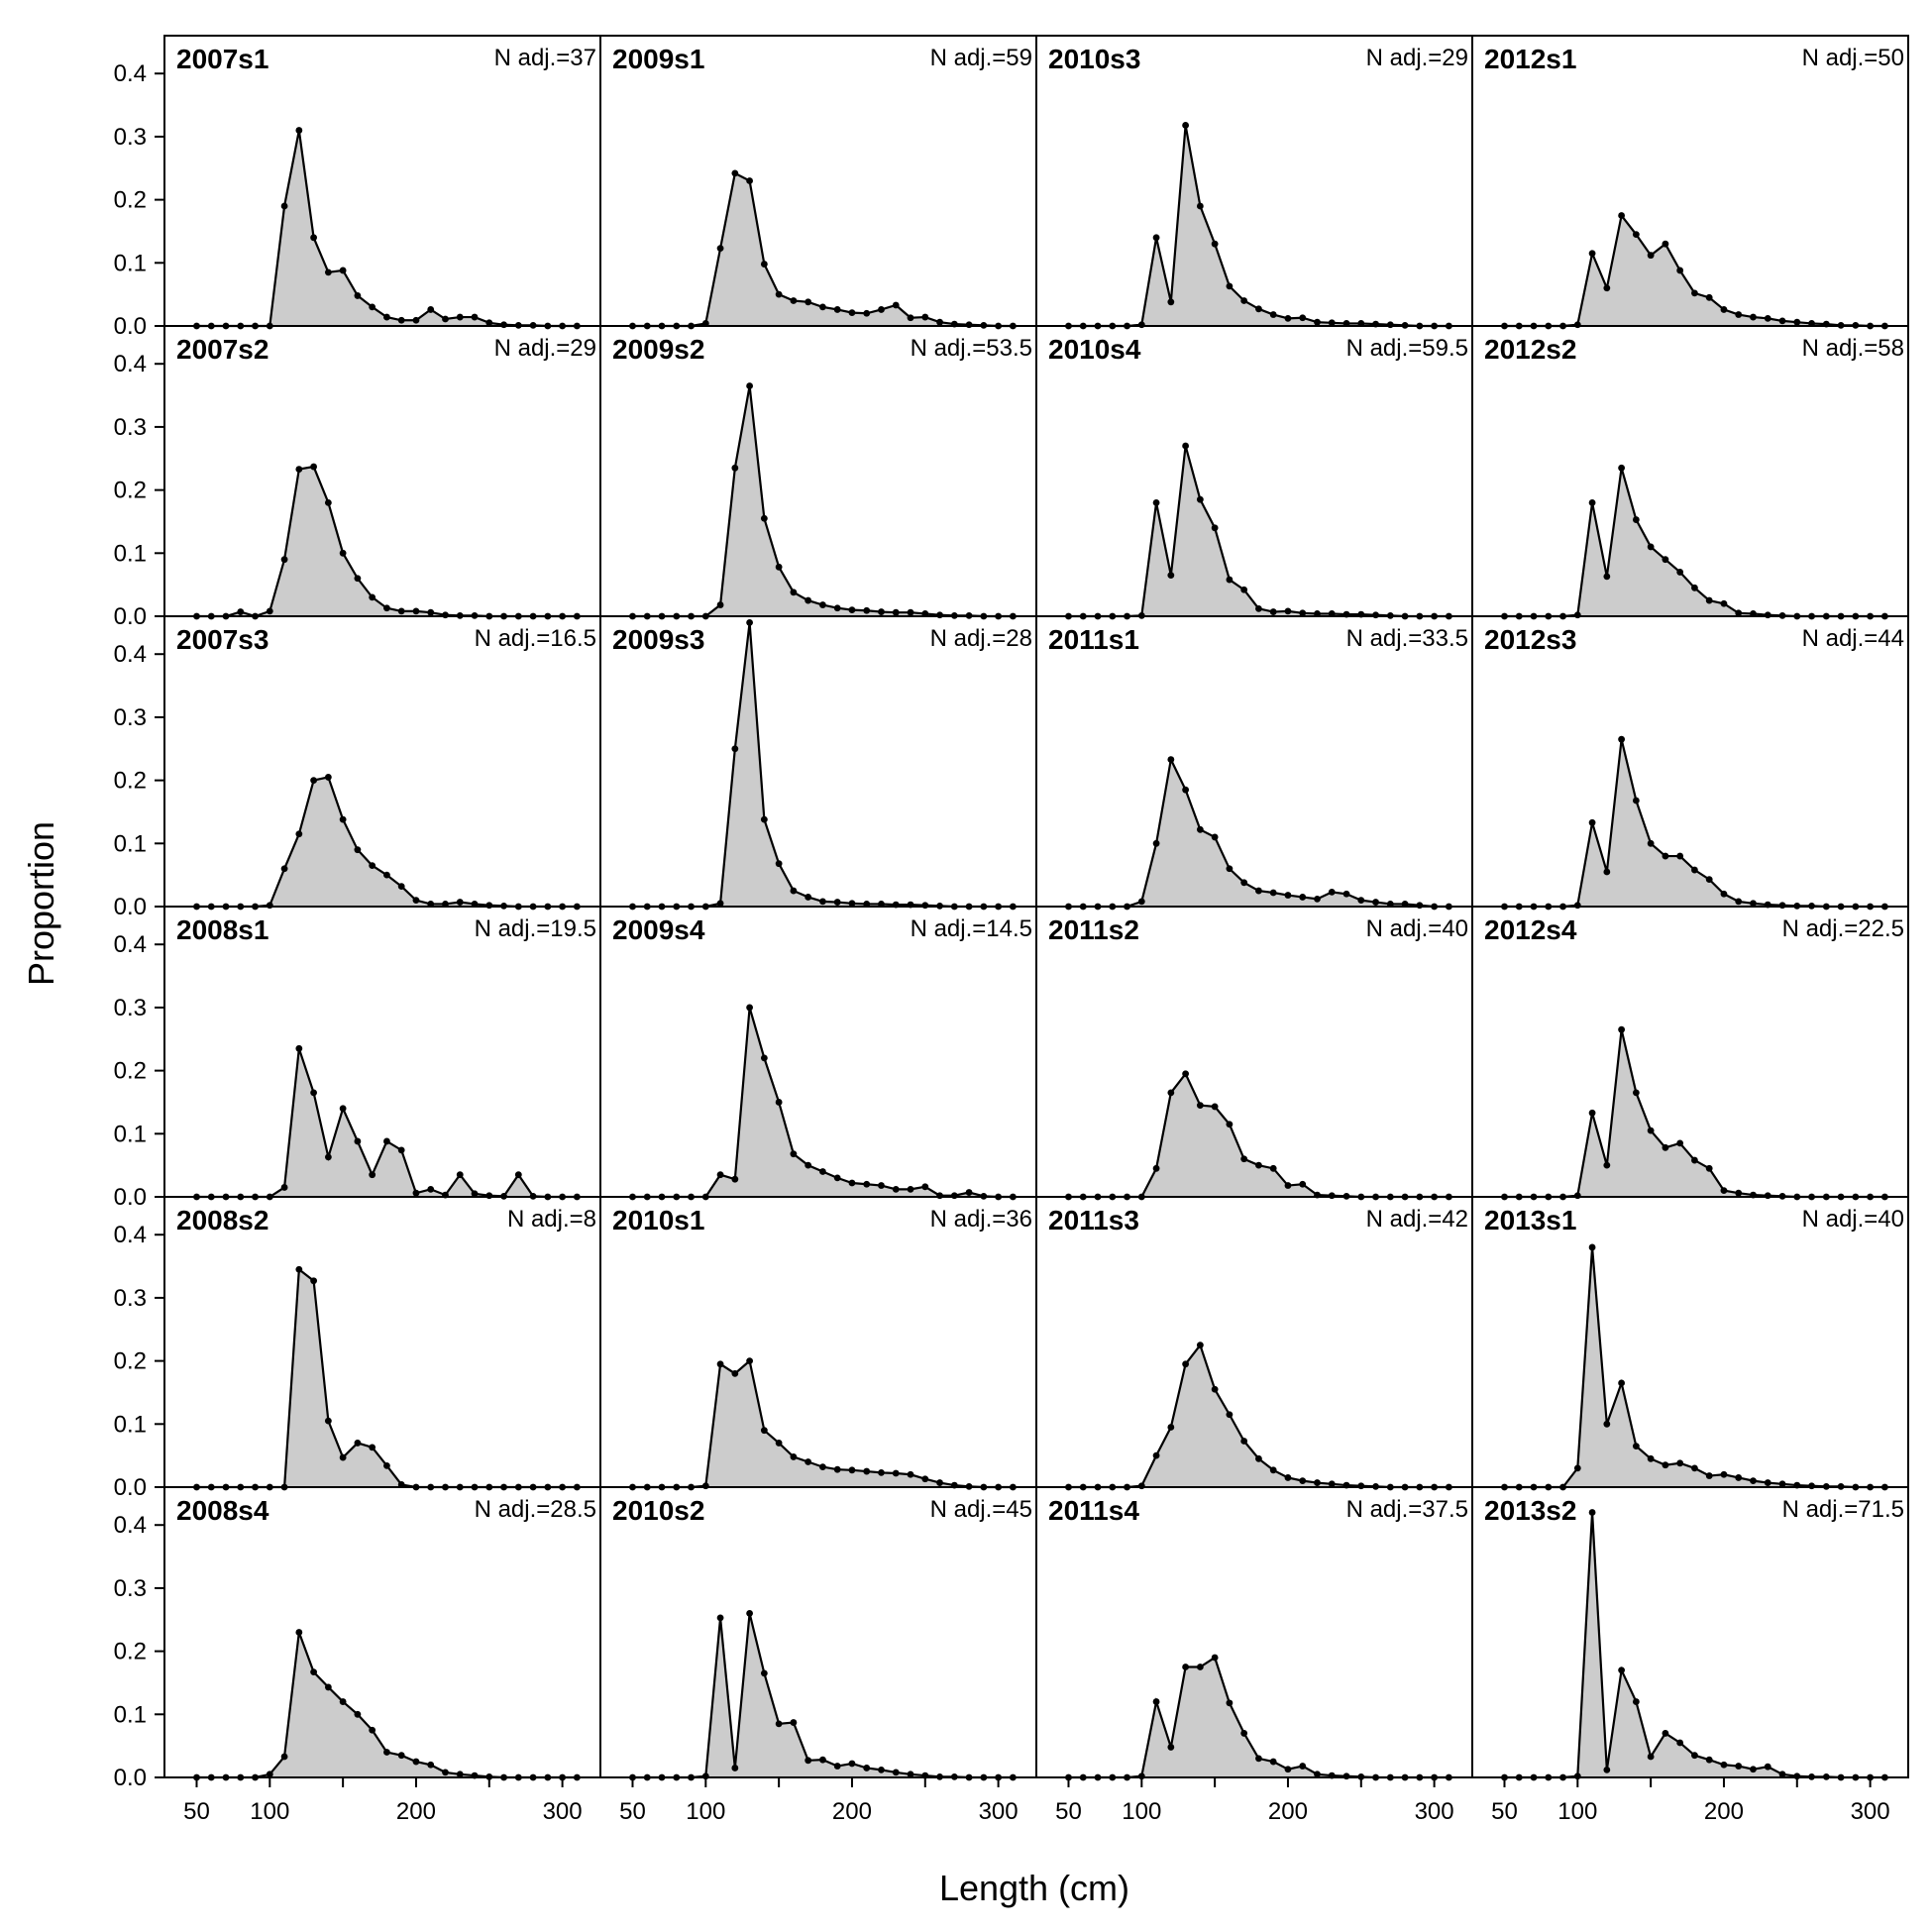 This screenshot has width=1932, height=1932. Describe the element at coordinates (387, 1122) in the screenshot. I see `area-fill-2008s1` at that location.